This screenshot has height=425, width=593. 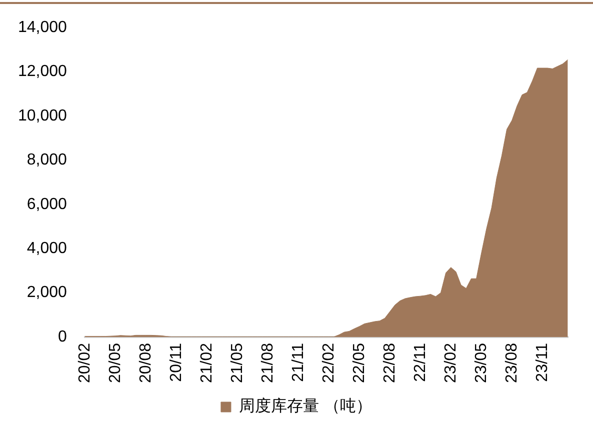 What do you see at coordinates (43, 71) in the screenshot?
I see `y-tick-label: 12,000` at bounding box center [43, 71].